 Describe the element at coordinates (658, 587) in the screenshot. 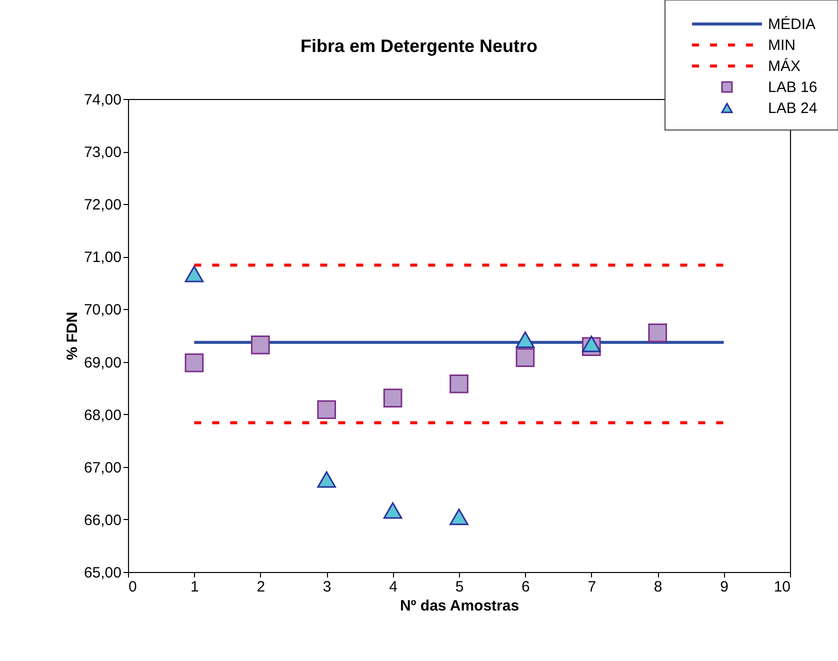

I see `x-tick-label: 8` at that location.